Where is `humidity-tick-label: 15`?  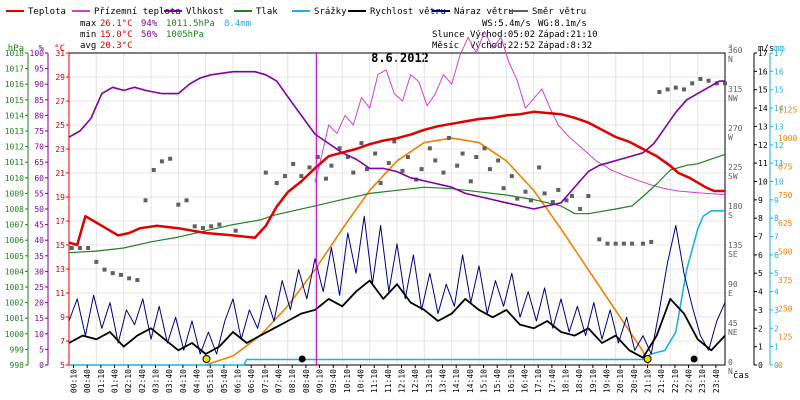
humidity-tick-label: 15 is located at coordinates (39, 318).